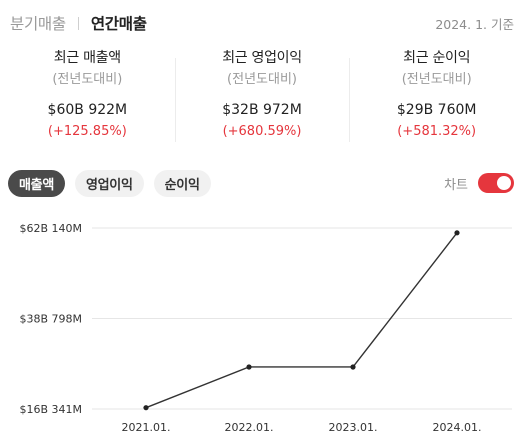 The width and height of the screenshot is (524, 442). Describe the element at coordinates (78, 23) in the screenshot. I see `tab-divider` at that location.